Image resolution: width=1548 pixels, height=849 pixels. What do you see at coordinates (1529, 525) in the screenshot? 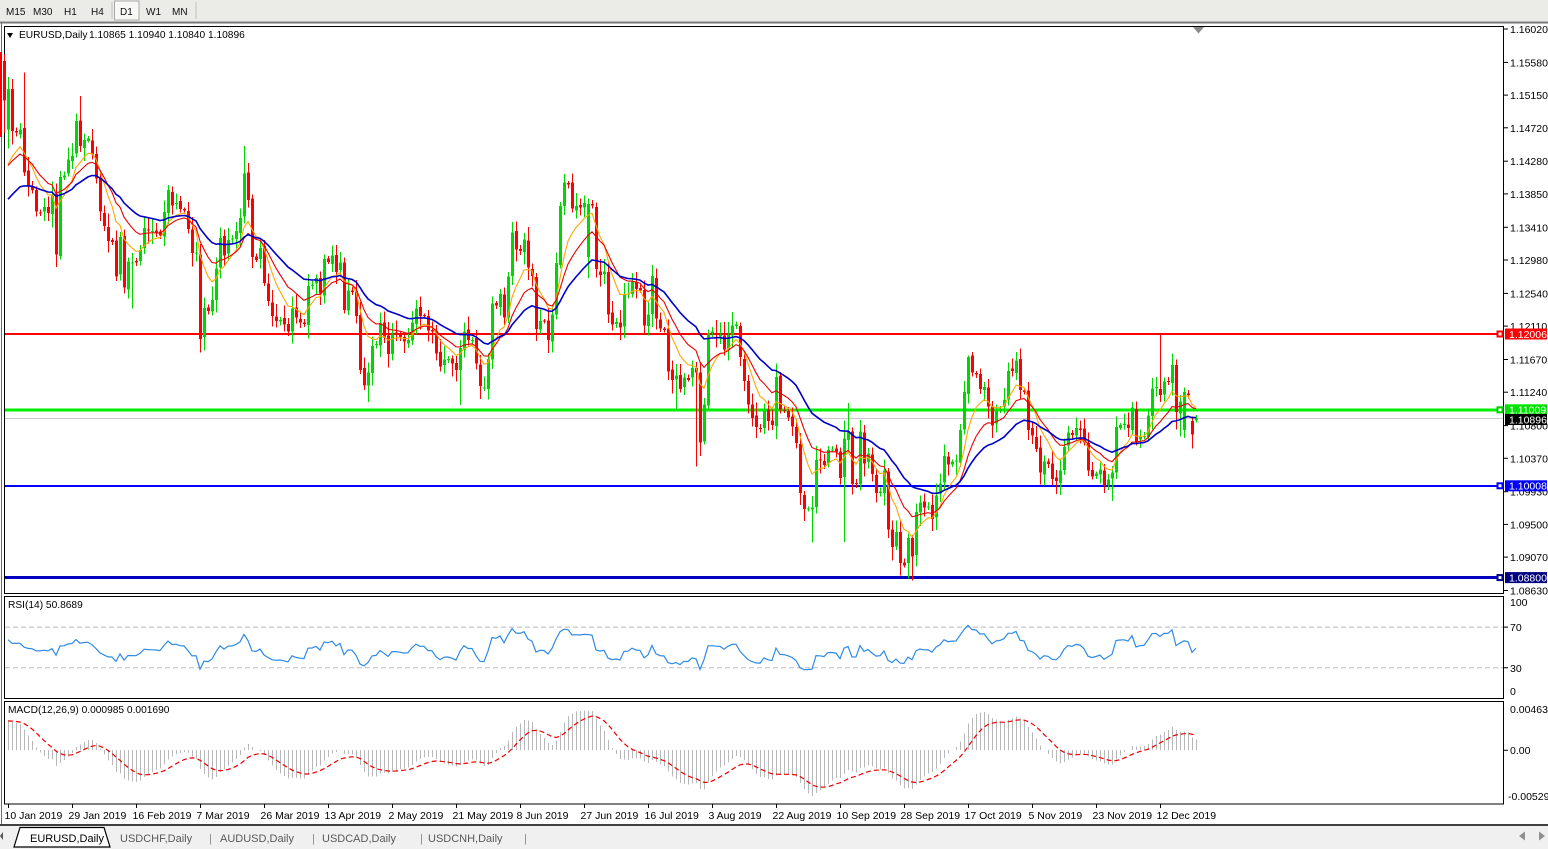
I see `svg-text: 1.09500` at bounding box center [1529, 525].